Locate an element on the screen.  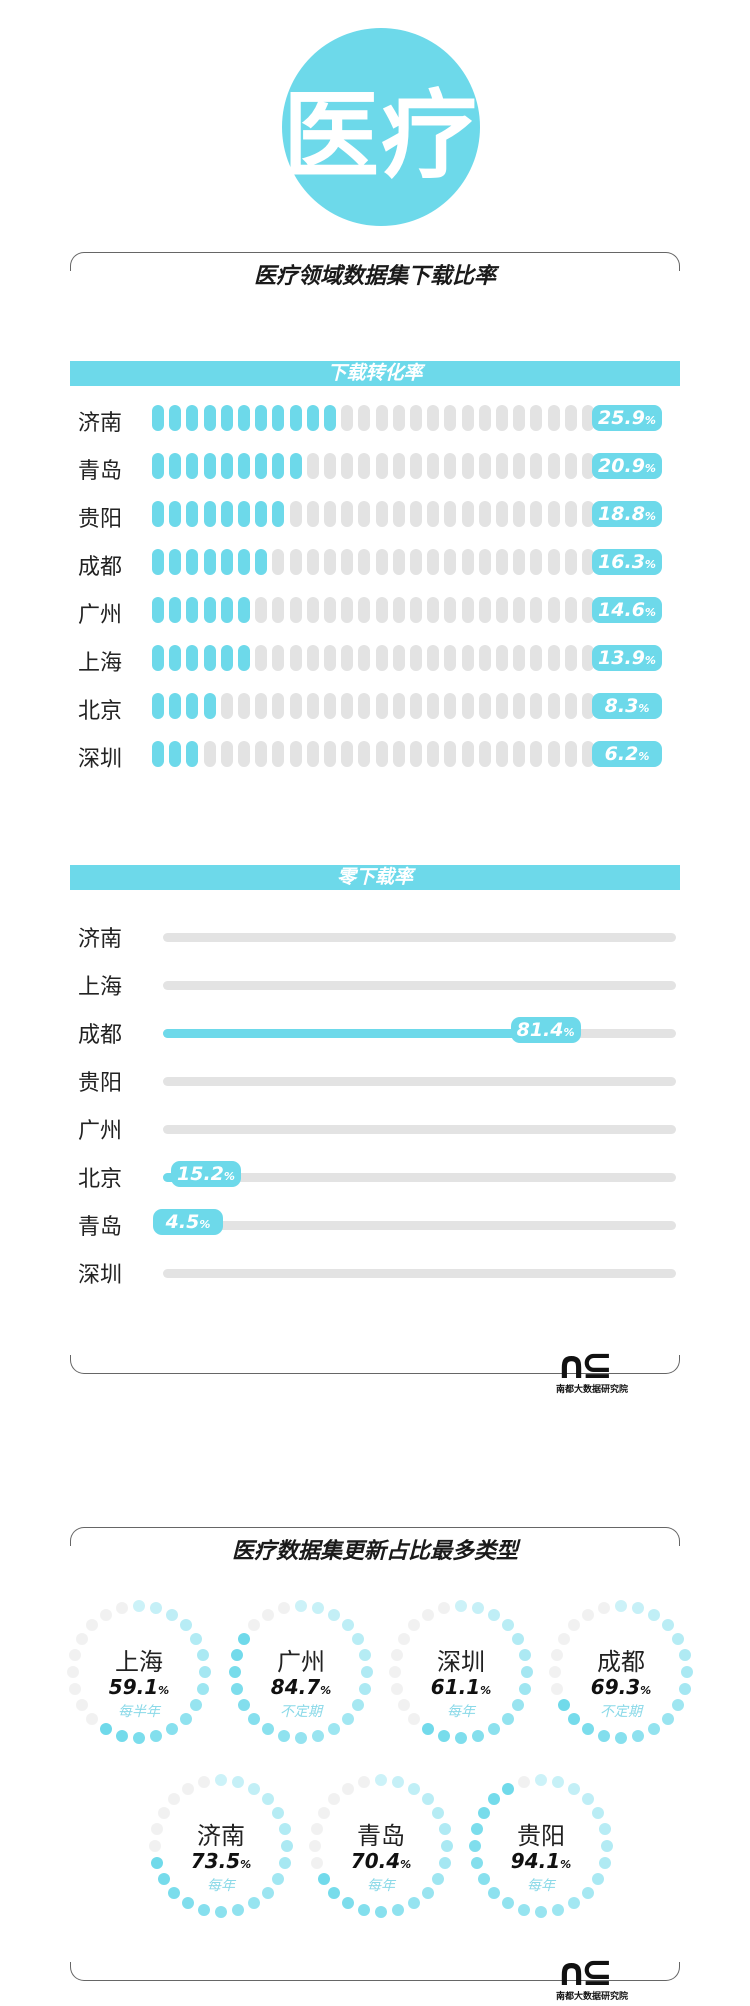
ring-city-label: 上海 is located at coordinates (139, 1662).